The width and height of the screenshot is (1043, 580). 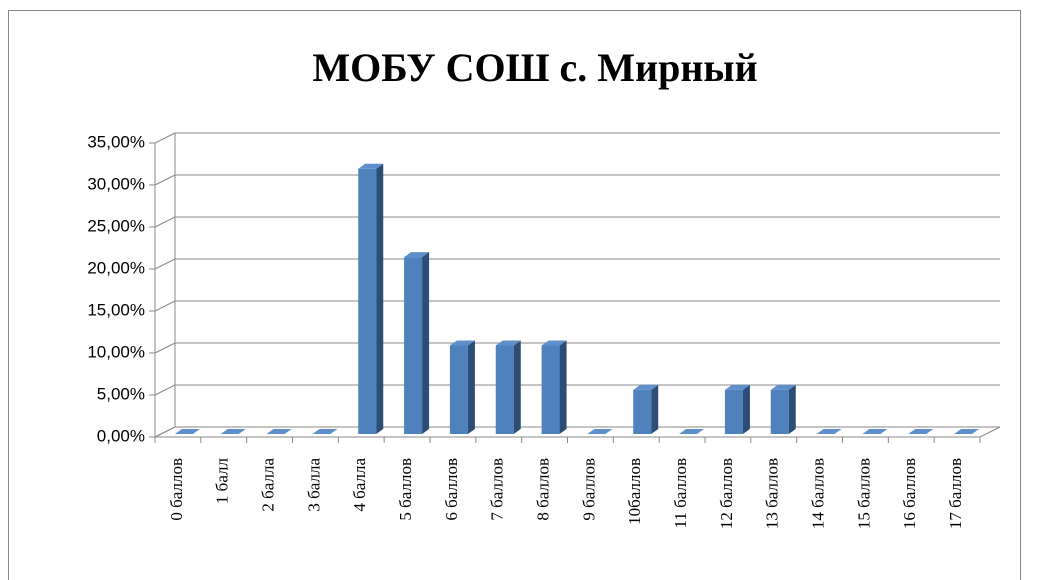 What do you see at coordinates (121, 393) in the screenshot?
I see `y-tick-label: 5,00%` at bounding box center [121, 393].